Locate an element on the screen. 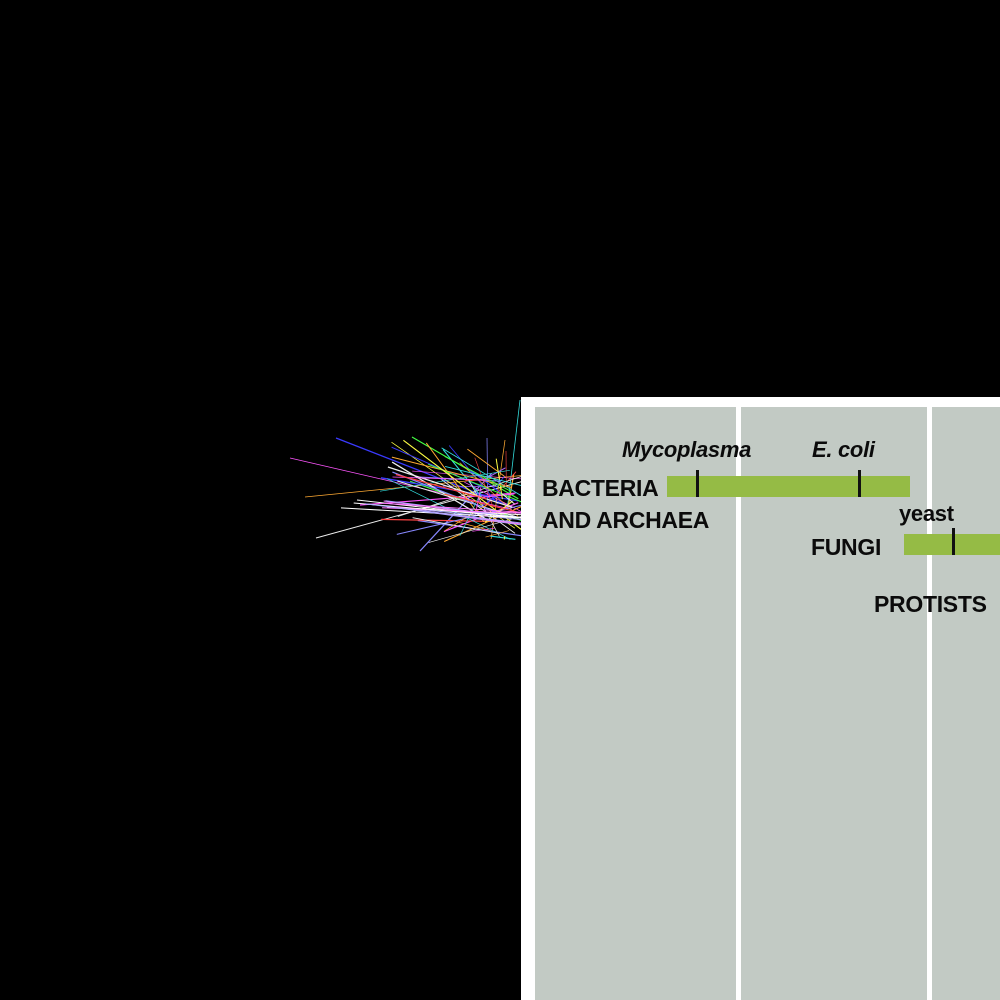 This screenshot has width=1000, height=1000. ecoli-marker is located at coordinates (859, 483).